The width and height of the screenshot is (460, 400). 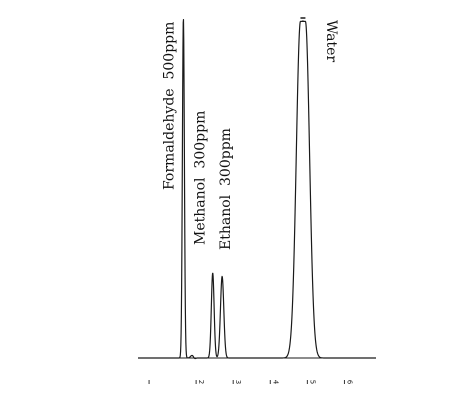 What do you see at coordinates (312, 382) in the screenshot?
I see `x-tick-label-4: 5` at bounding box center [312, 382].